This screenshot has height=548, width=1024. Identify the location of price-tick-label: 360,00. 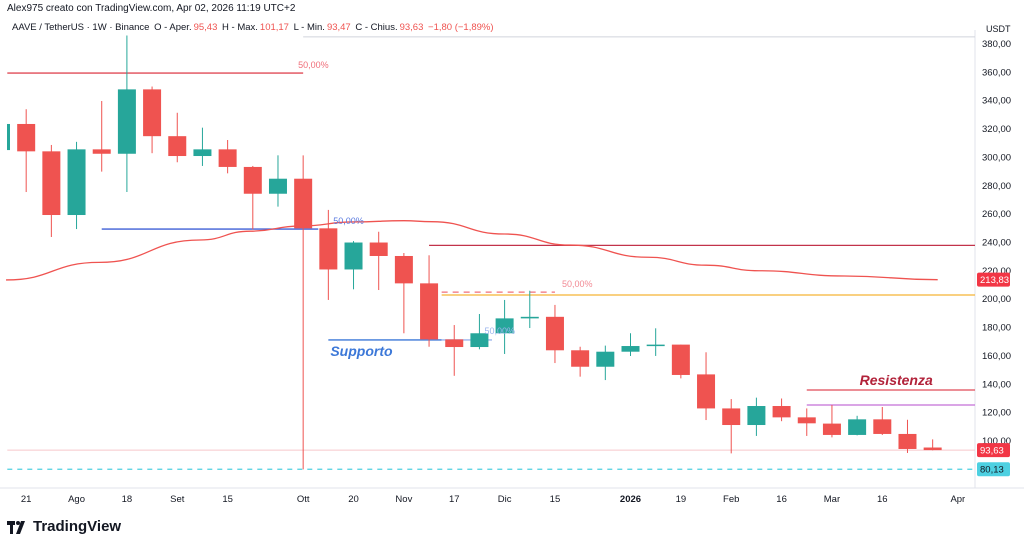
(996, 72).